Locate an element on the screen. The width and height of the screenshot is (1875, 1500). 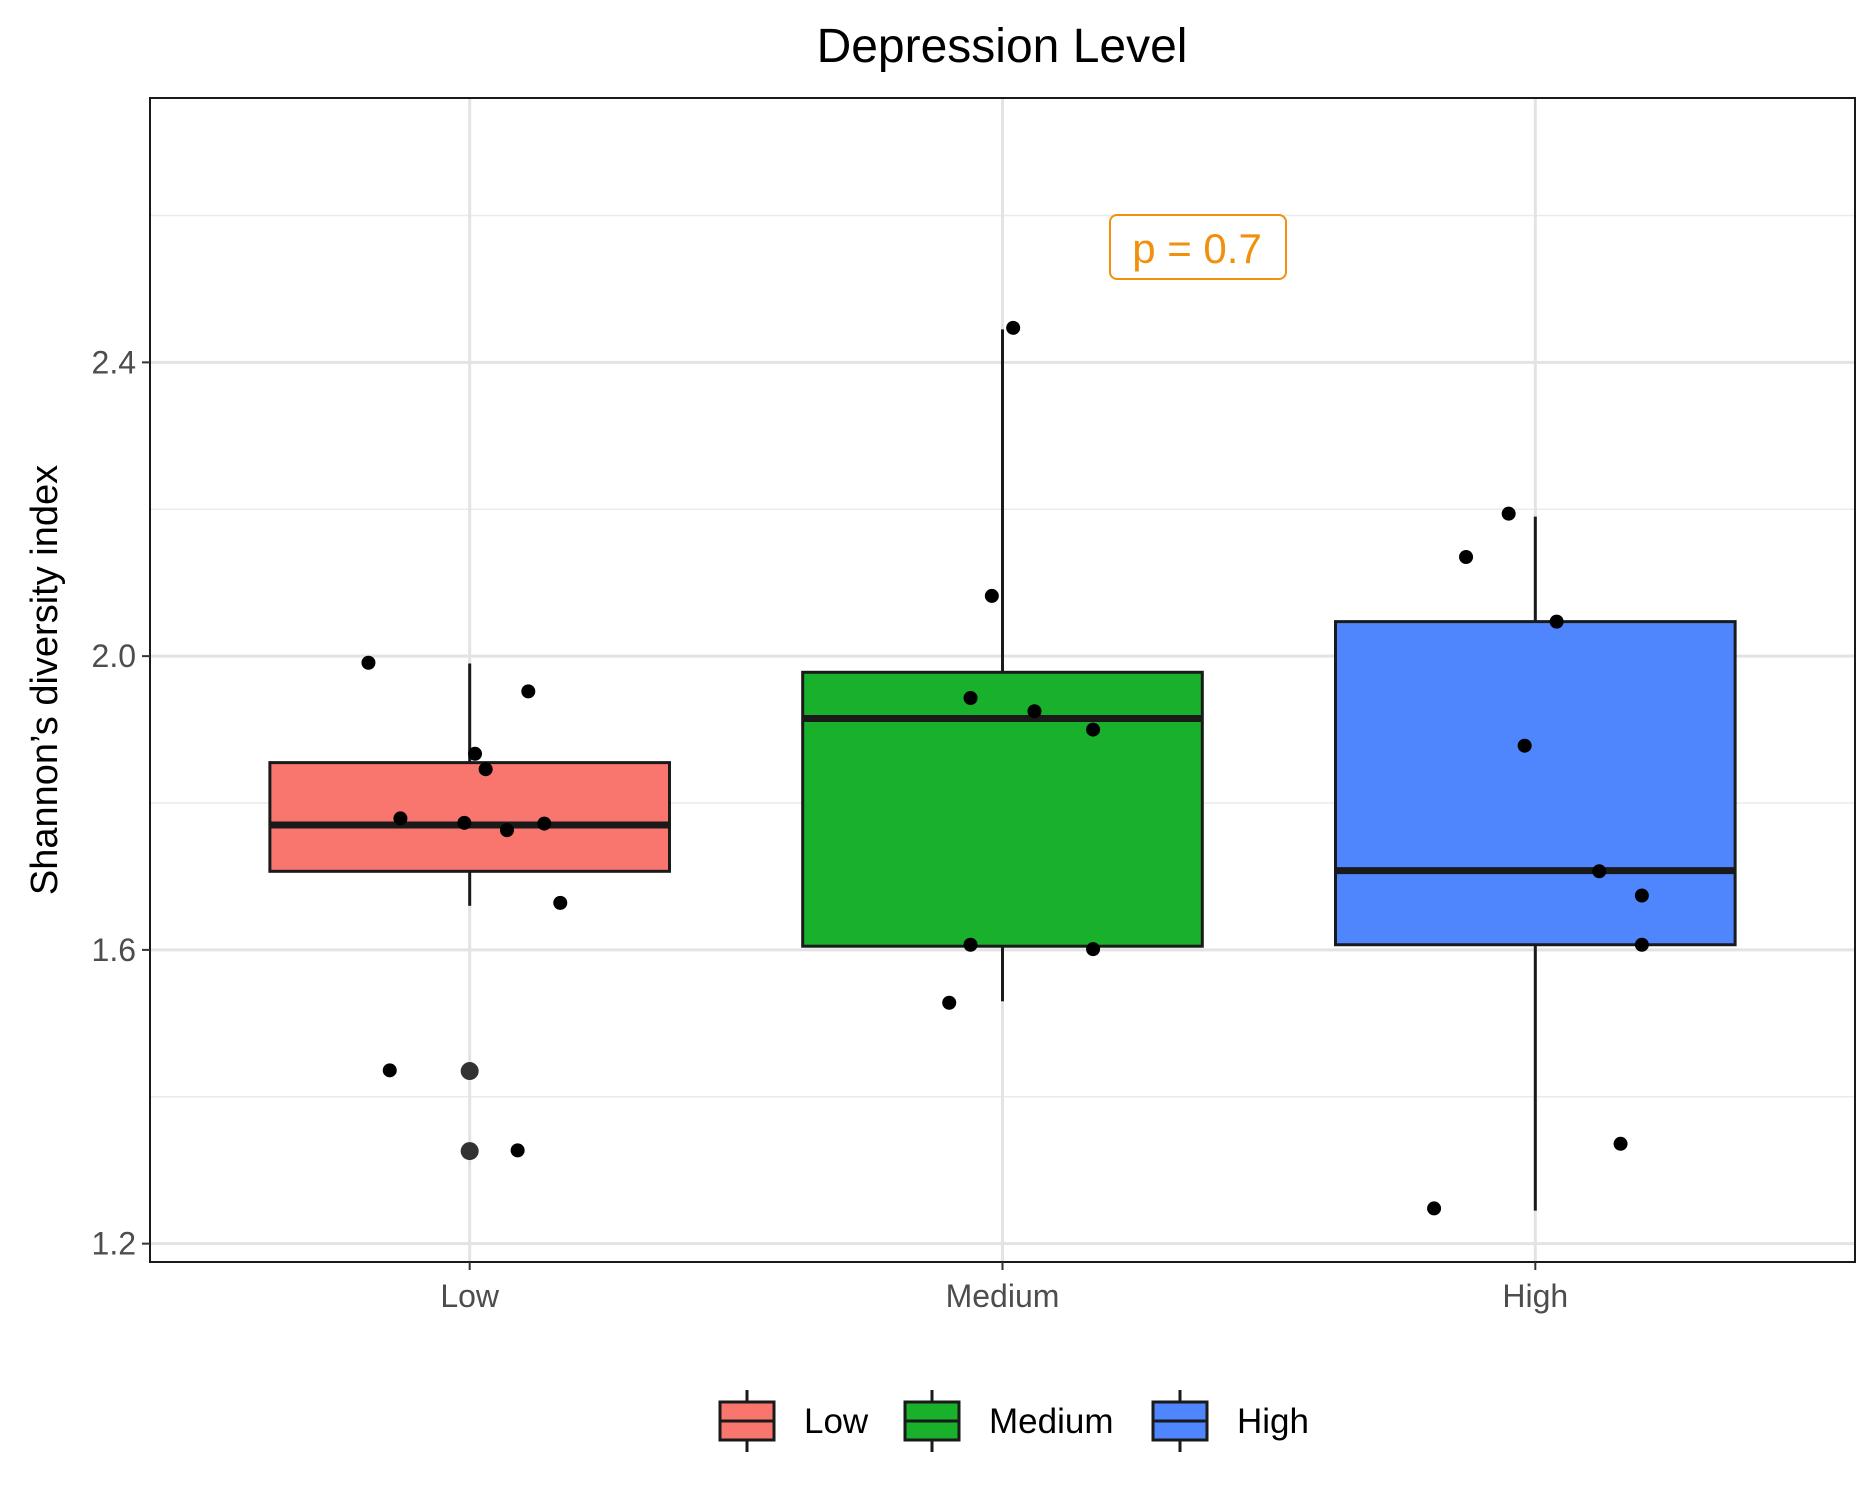
box-high is located at coordinates (1535, 863).